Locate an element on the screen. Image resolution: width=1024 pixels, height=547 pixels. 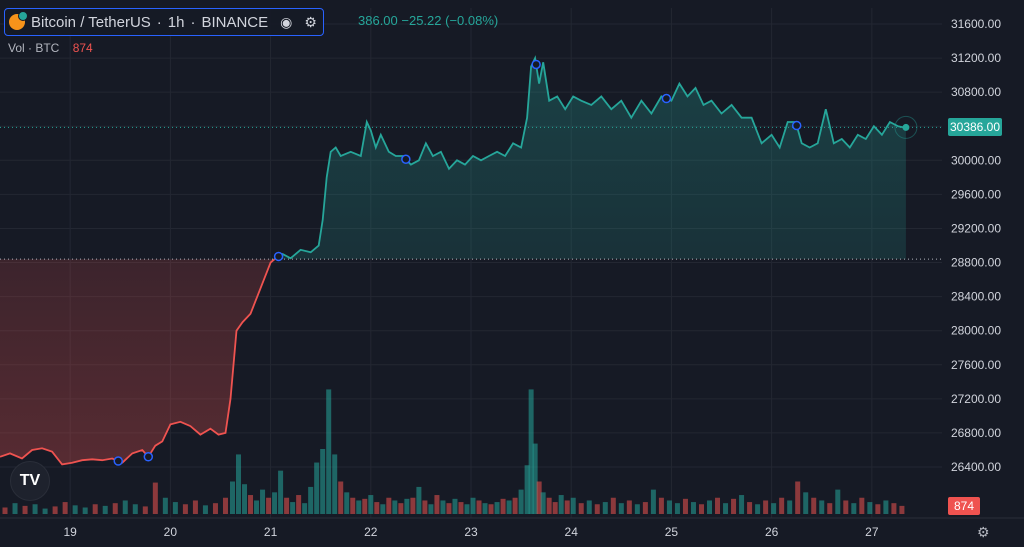
y-tick-label: 28800.00 is located at coordinates (976, 263).